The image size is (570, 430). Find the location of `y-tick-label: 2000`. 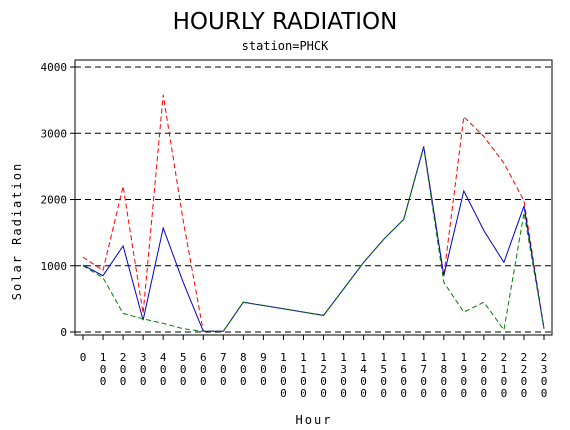

y-tick-label: 2000 is located at coordinates (54, 200).